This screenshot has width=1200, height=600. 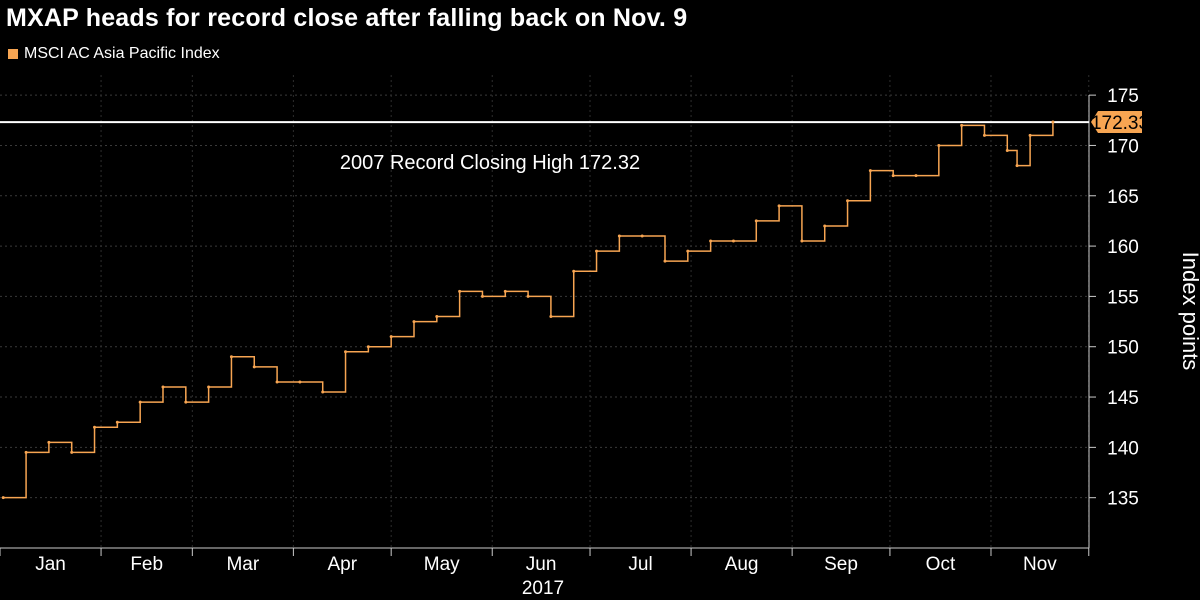 What do you see at coordinates (1116, 121) in the screenshot?
I see `last-value-badge` at bounding box center [1116, 121].